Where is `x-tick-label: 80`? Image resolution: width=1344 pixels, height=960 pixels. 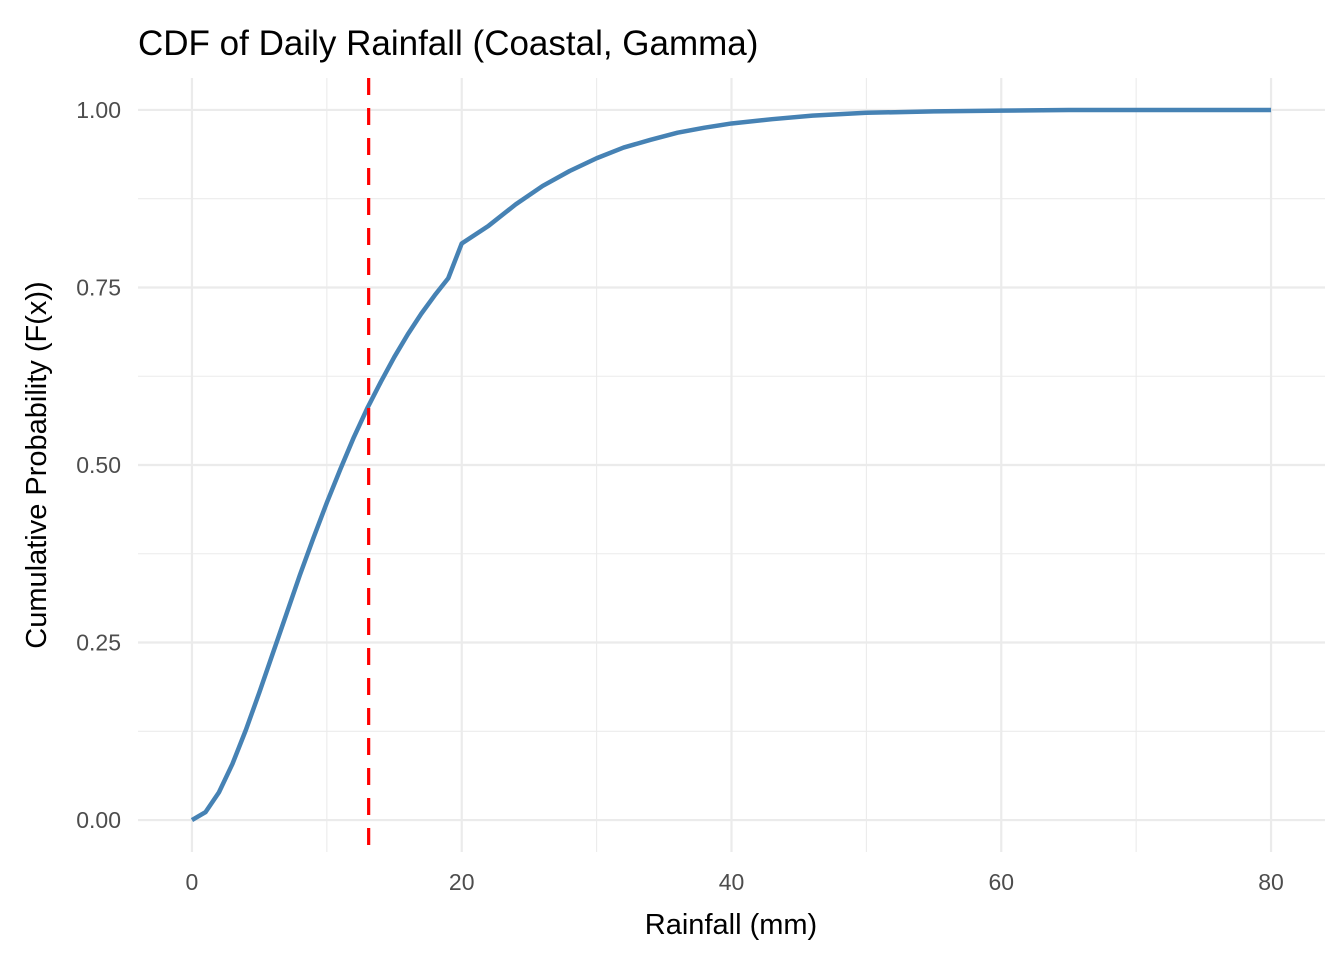
x-tick-label: 80 is located at coordinates (1271, 882).